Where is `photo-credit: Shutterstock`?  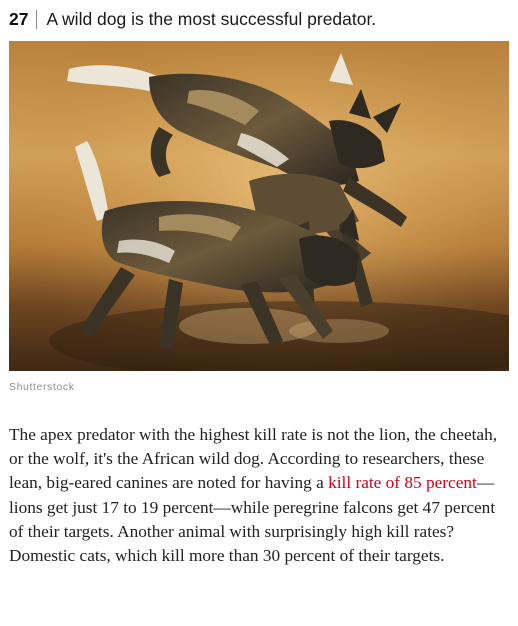 photo-credit: Shutterstock is located at coordinates (42, 387).